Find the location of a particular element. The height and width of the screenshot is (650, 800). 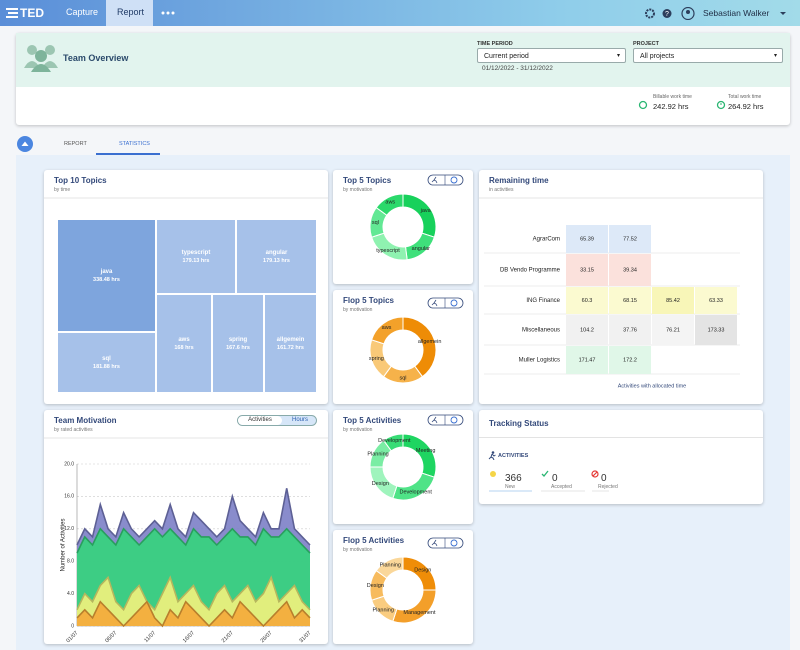

cell-value: 171.47 is located at coordinates (587, 360).